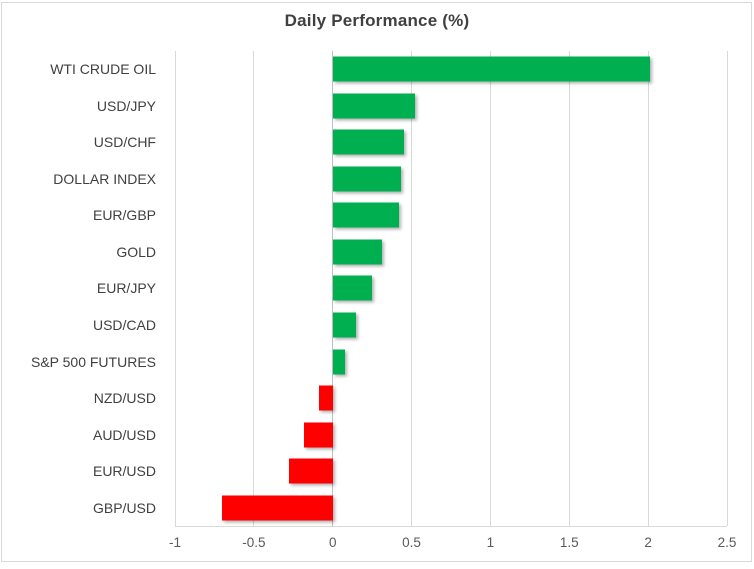  Describe the element at coordinates (103, 69) in the screenshot. I see `category-label: WTI CRUDE OIL` at that location.